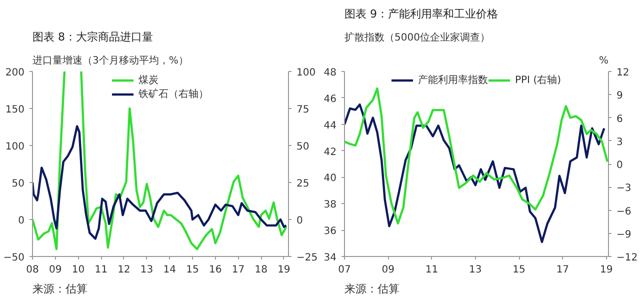  I want to click on y-axis-title: 进口量增速（3个月移动平均，%）, so click(110, 60).